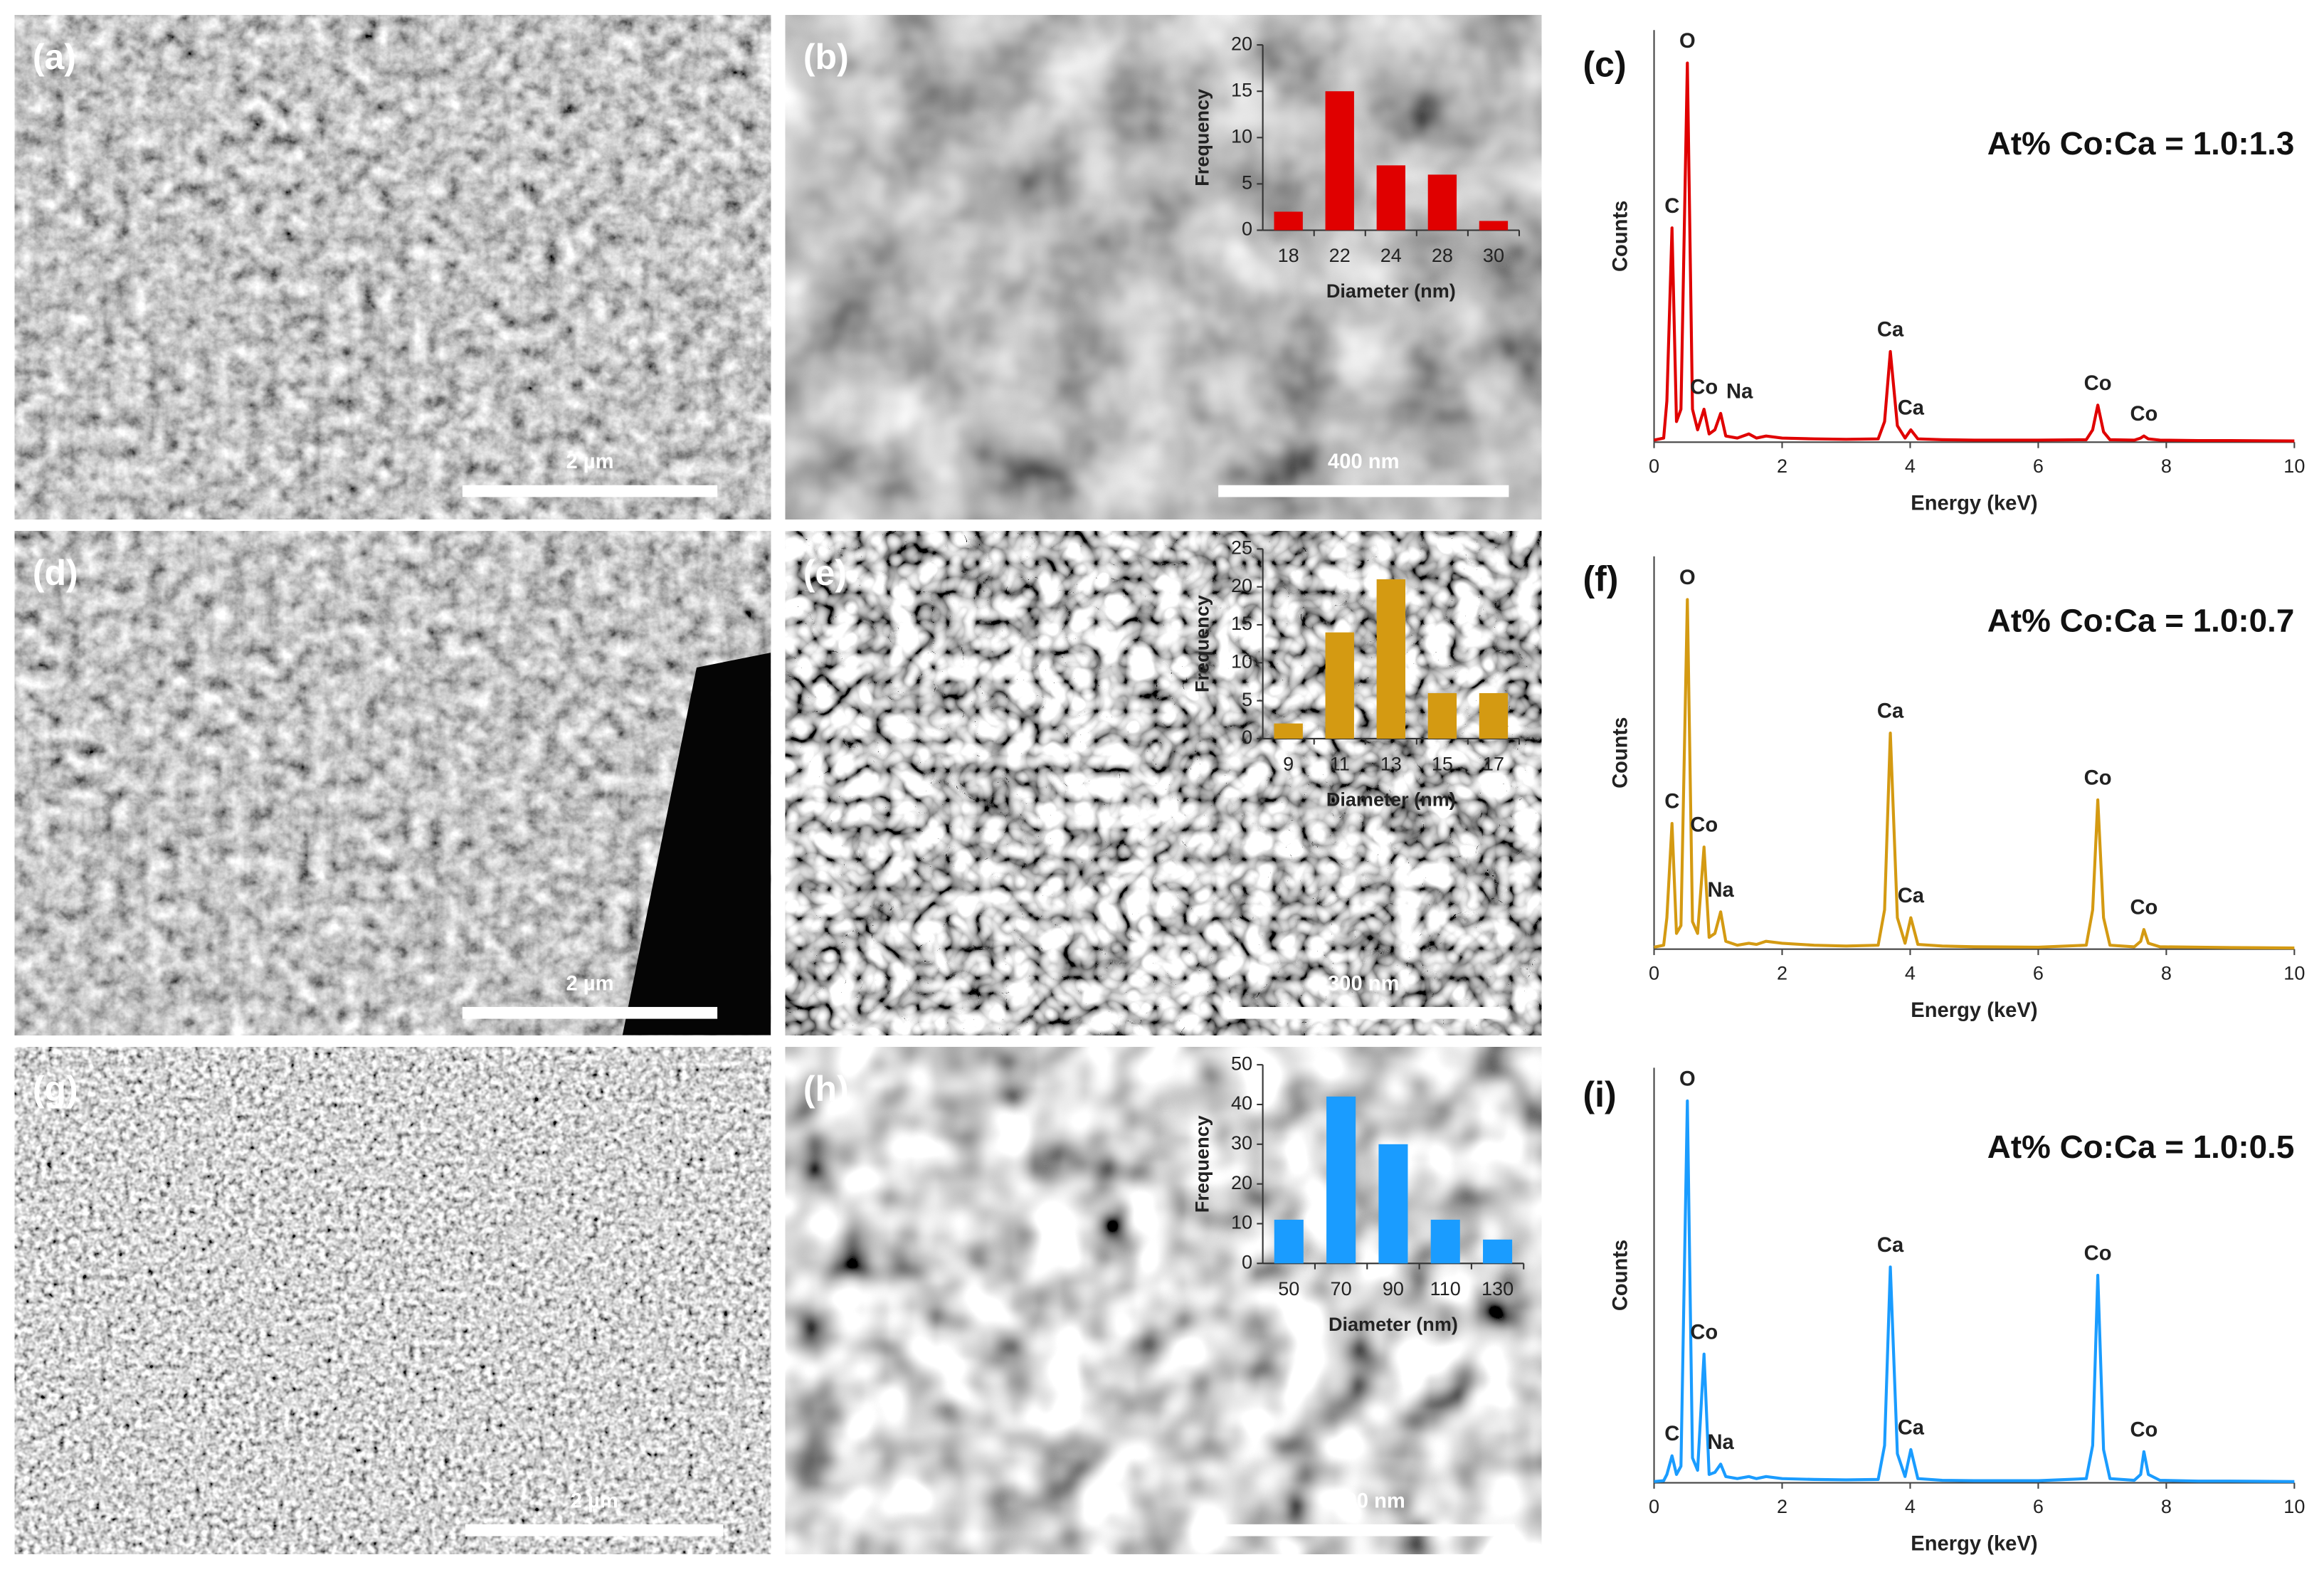 This screenshot has height=1587, width=2324. I want to click on y-tick-label: 5, so click(1247, 183).